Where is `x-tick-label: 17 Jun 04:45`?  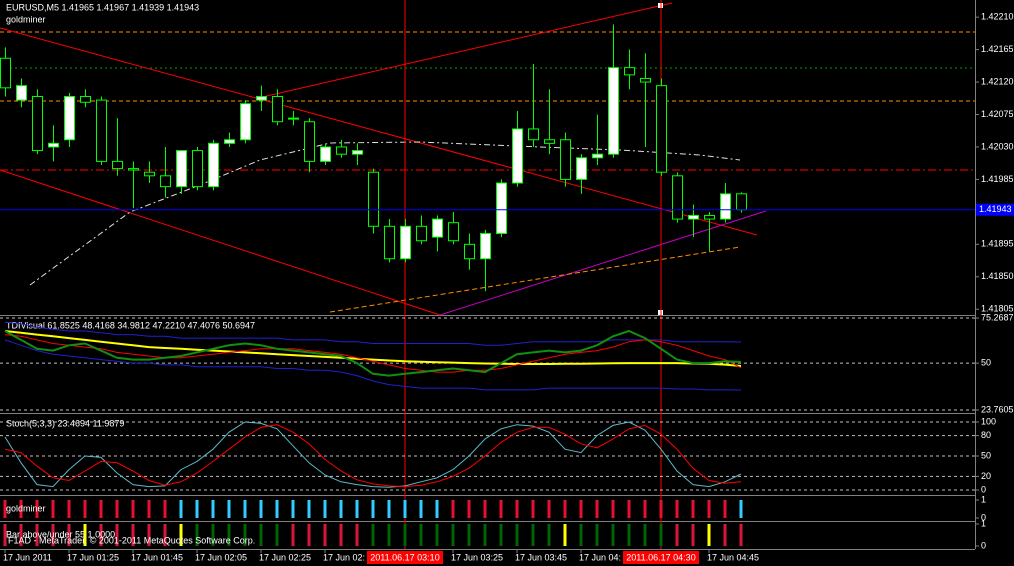 x-tick-label: 17 Jun 04:45 is located at coordinates (733, 557).